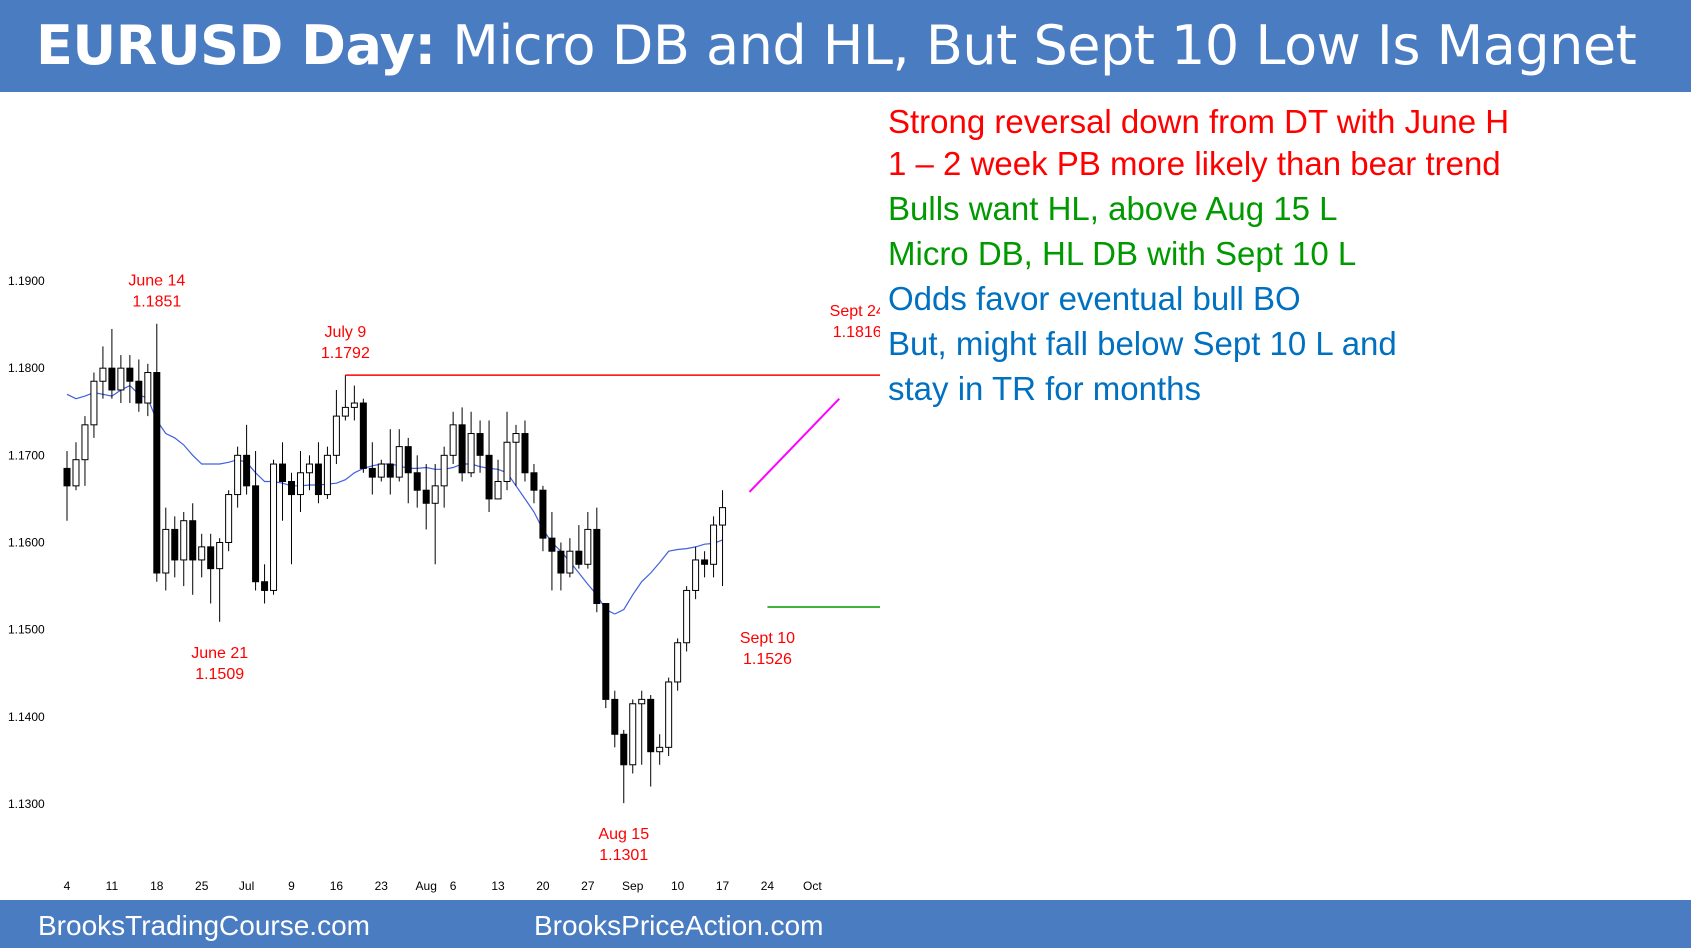 The height and width of the screenshot is (948, 1691). Describe the element at coordinates (1122, 253) in the screenshot. I see `note-4: Micro DB, HL DB with Sept 10 L` at that location.